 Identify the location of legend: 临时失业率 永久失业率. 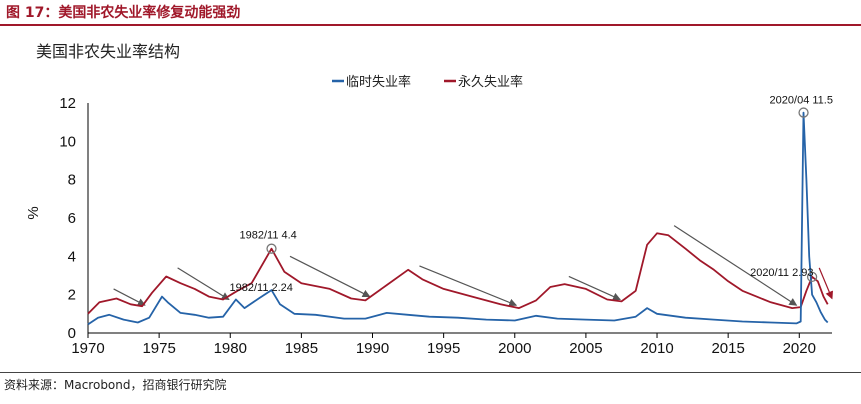
(427, 82).